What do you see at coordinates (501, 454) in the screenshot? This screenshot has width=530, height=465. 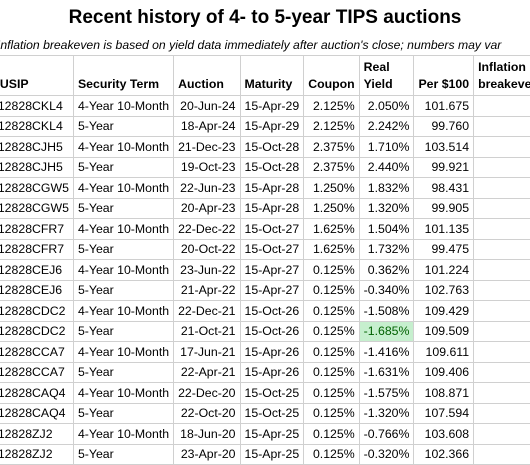 I see `cell-inflation-breakeven: 0.` at bounding box center [501, 454].